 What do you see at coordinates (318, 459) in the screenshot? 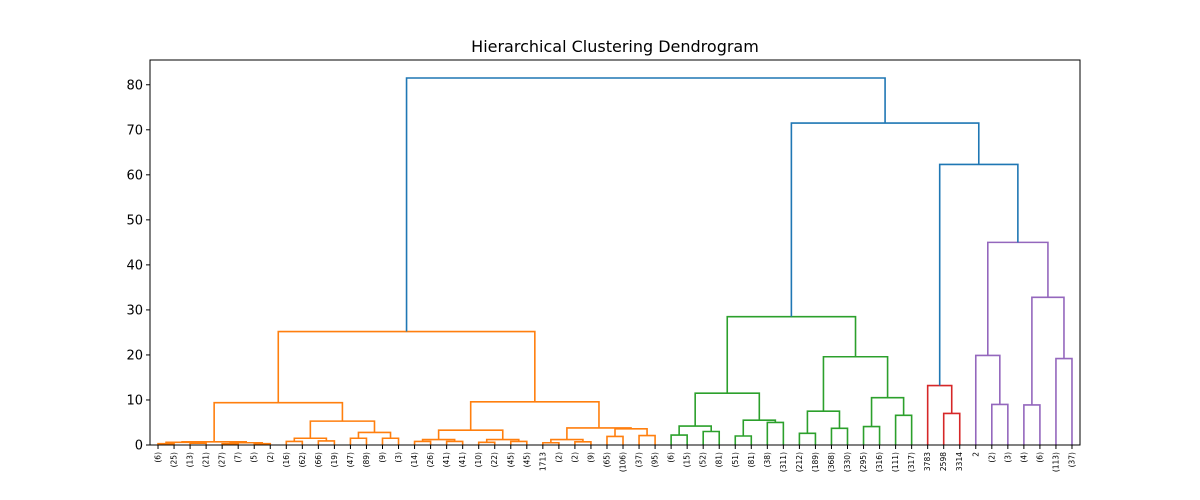
I see `leaf-label: (66)` at bounding box center [318, 459].